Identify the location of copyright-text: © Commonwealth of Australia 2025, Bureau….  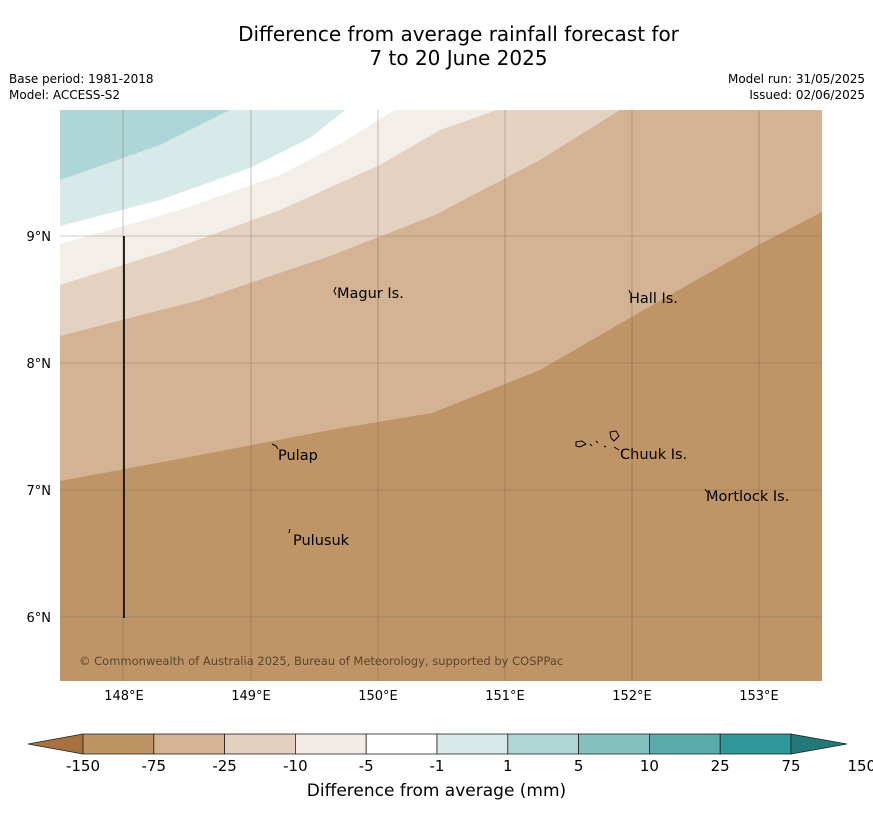
(321, 661).